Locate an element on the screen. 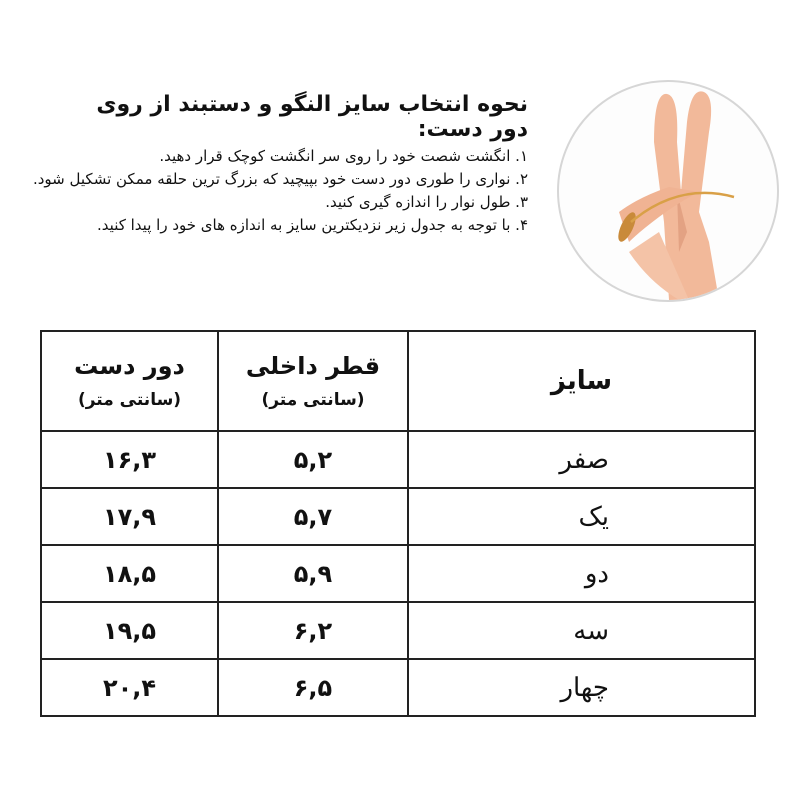  hand-measuring-photo is located at coordinates (668, 191).